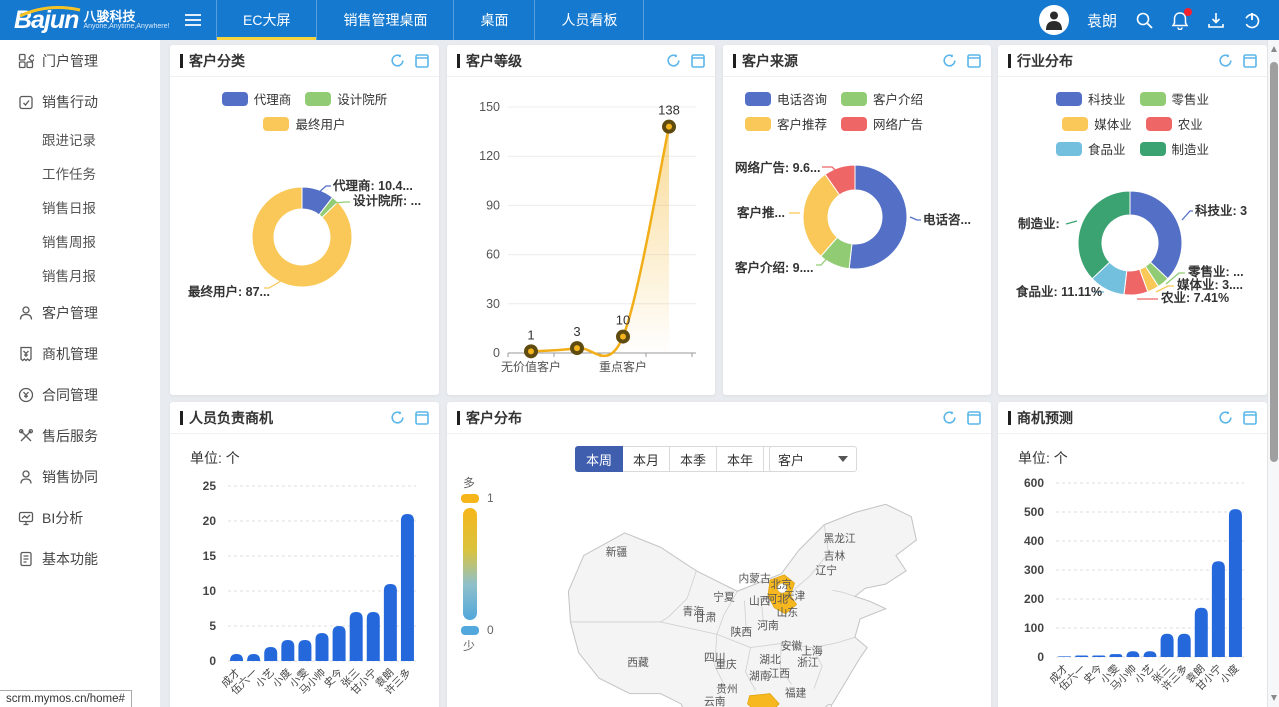 The image size is (1279, 707). What do you see at coordinates (647, 459) in the screenshot?
I see `filter-tab-1: 本月` at bounding box center [647, 459].